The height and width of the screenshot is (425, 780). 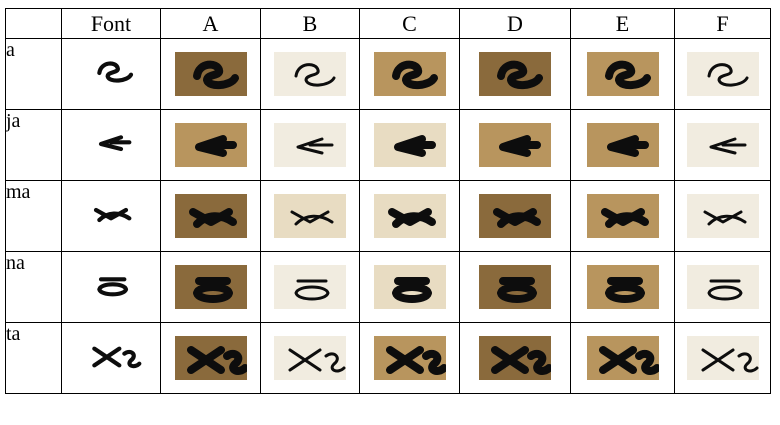 I want to click on header-col-a: A, so click(x=210, y=23).